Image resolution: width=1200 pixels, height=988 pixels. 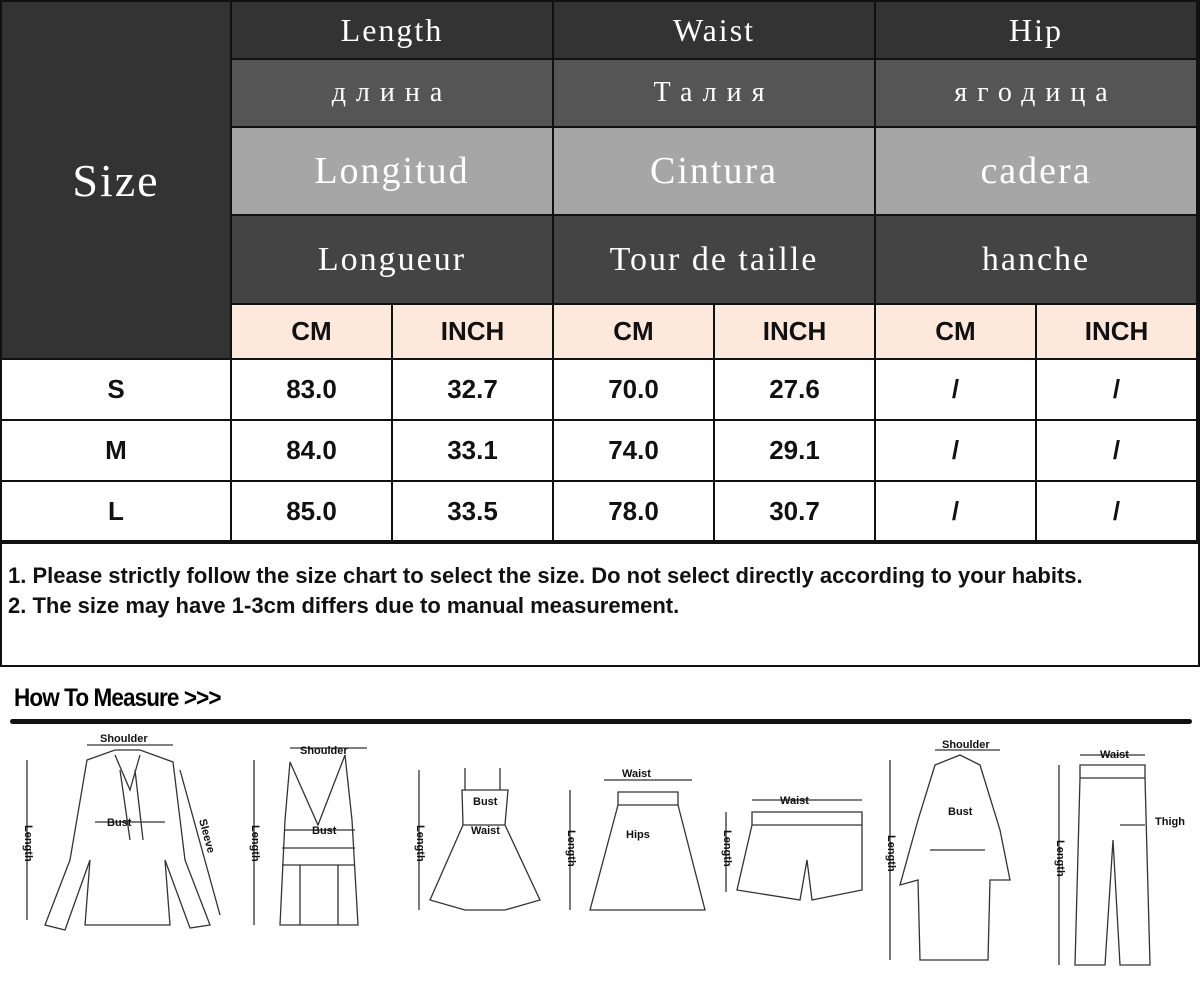 I want to click on sleeve-label: Sleeve, so click(x=206, y=836).